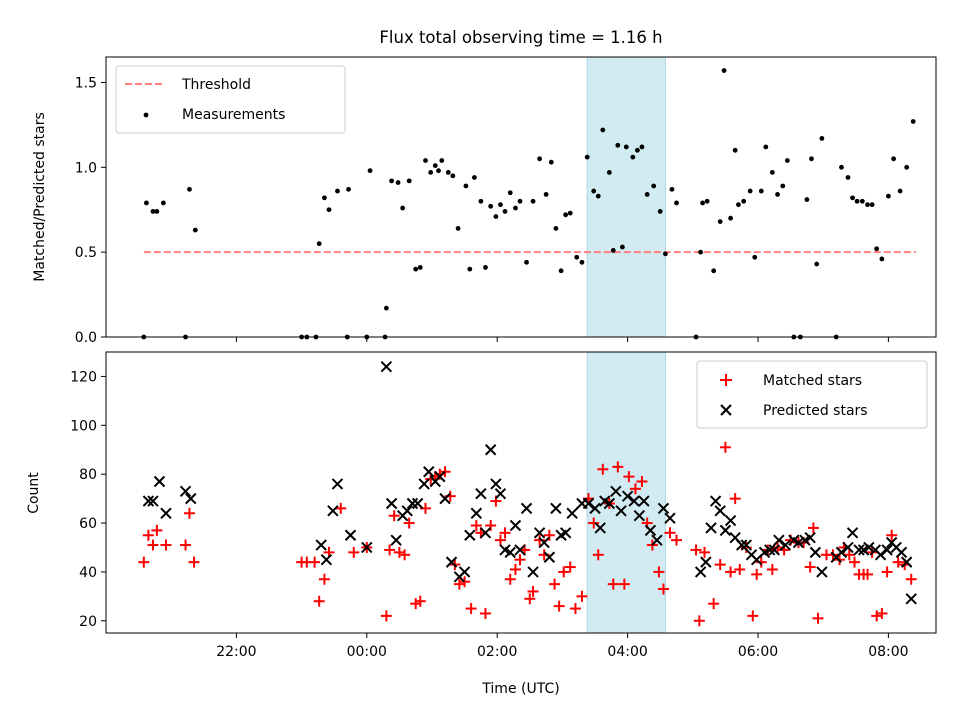 This screenshot has height=720, width=960. Describe the element at coordinates (88, 573) in the screenshot. I see `y-tick-label: 40` at that location.